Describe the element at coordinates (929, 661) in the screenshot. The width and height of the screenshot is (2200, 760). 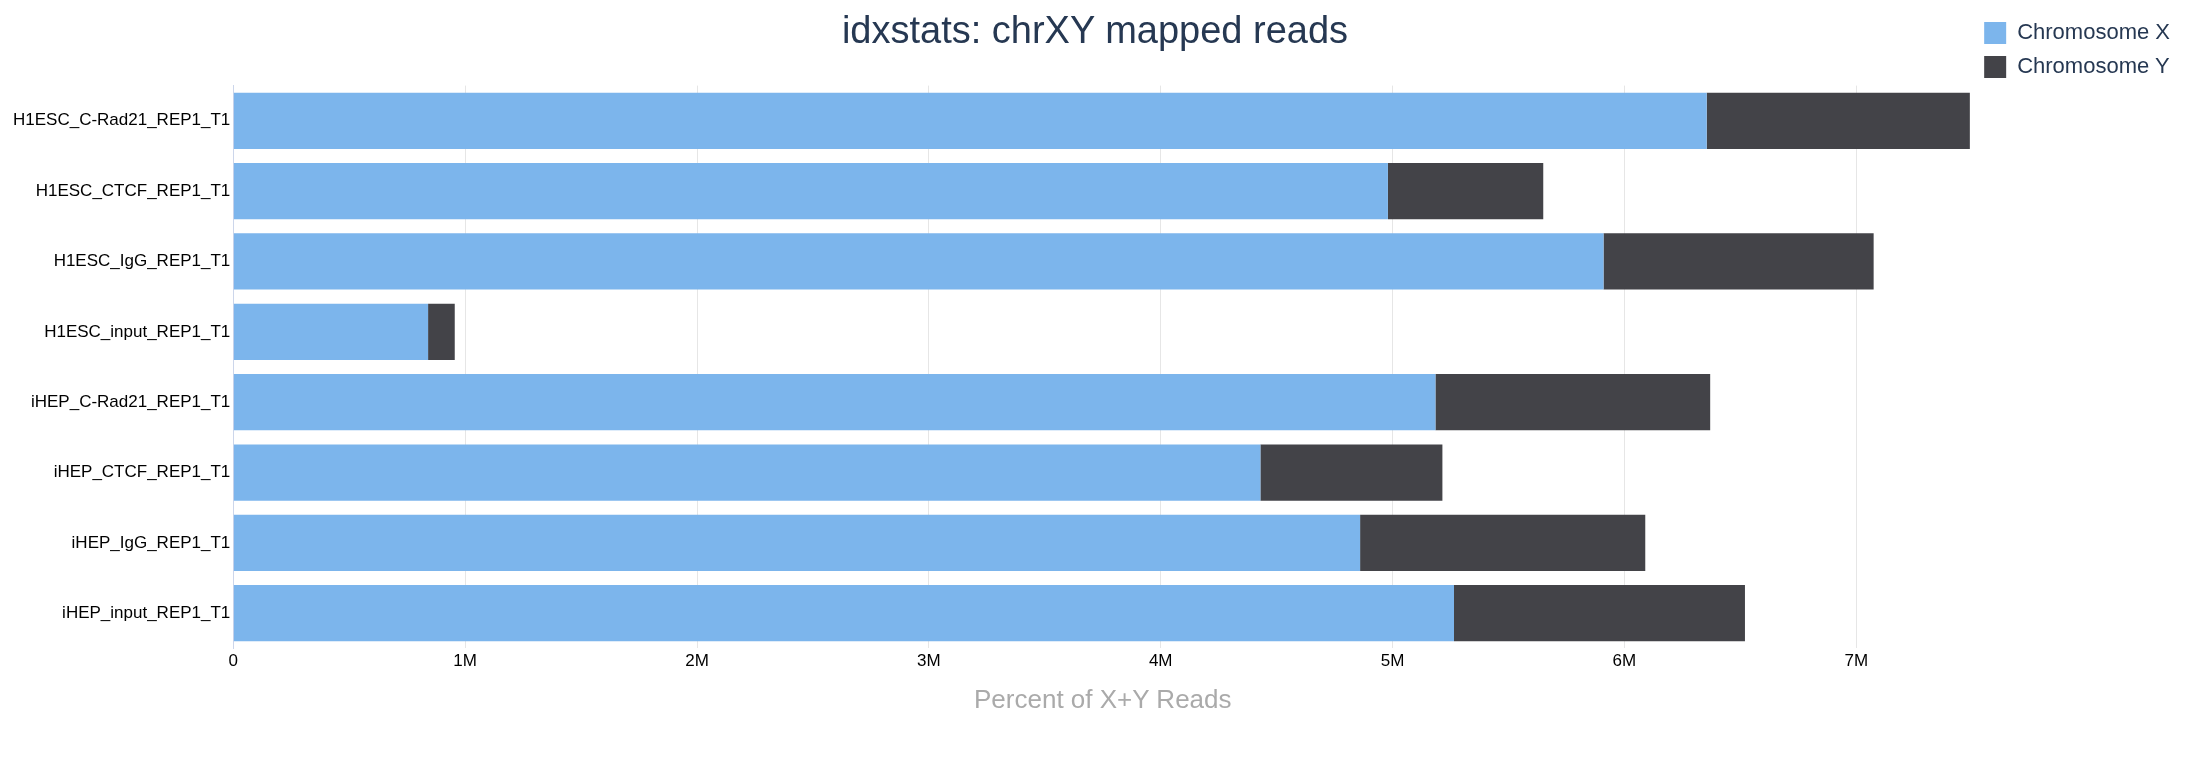
I see `x-tick-label: 3M` at that location.